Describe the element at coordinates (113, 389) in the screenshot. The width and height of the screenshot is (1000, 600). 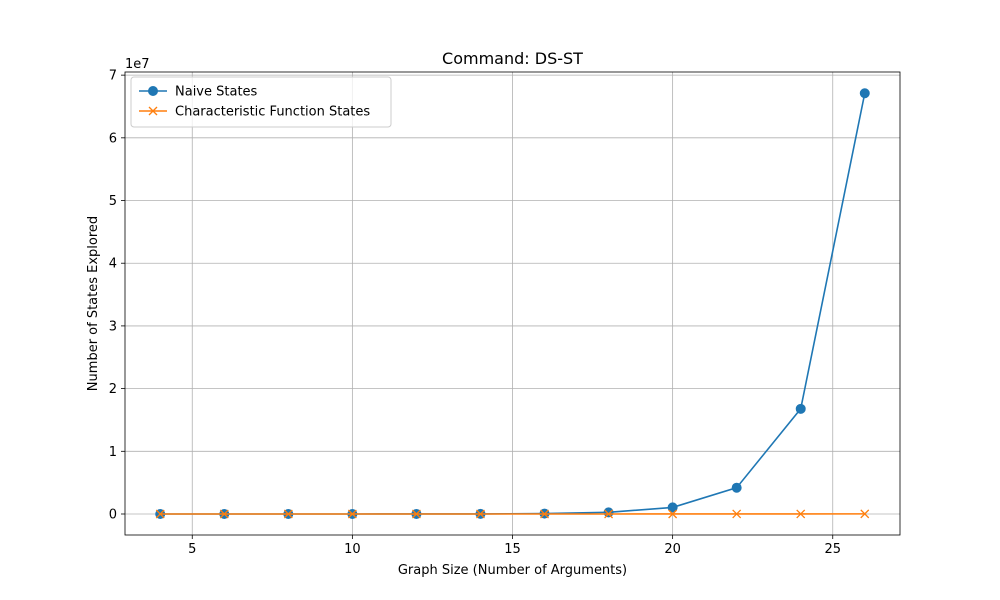
I see `y-tick-label: 2` at that location.